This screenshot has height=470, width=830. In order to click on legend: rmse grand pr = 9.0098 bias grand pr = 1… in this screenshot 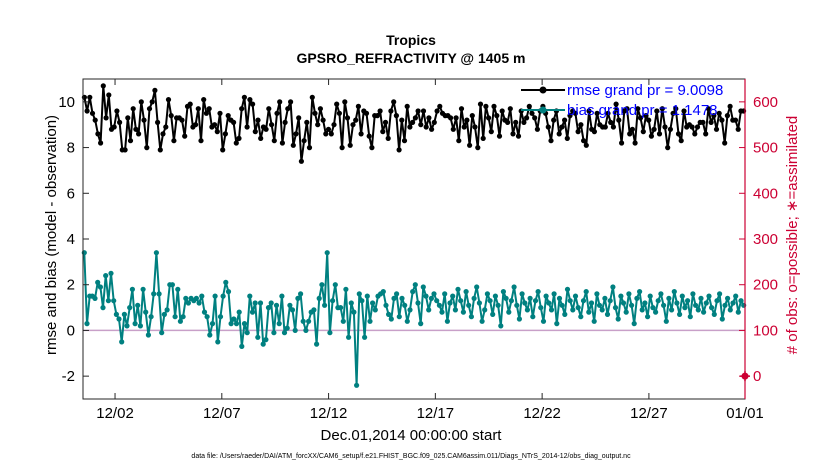, I will do `click(622, 100)`.